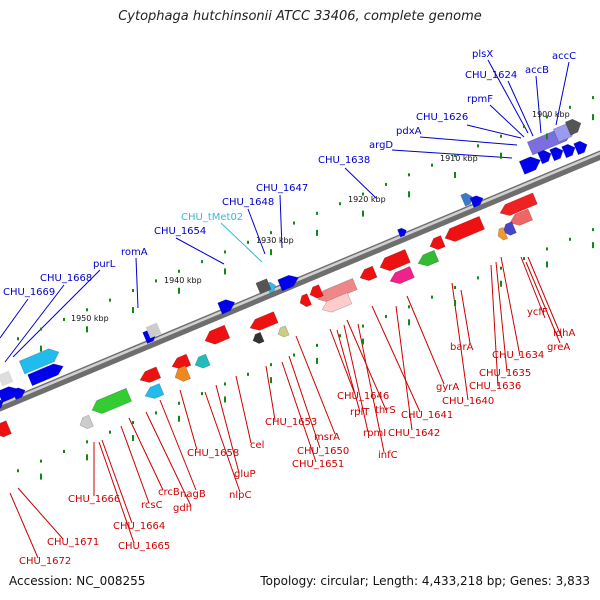 Image resolution: width=600 pixels, height=600 pixels. What do you see at coordinates (447, 387) in the screenshot?
I see `gene-label: gyrA` at bounding box center [447, 387].